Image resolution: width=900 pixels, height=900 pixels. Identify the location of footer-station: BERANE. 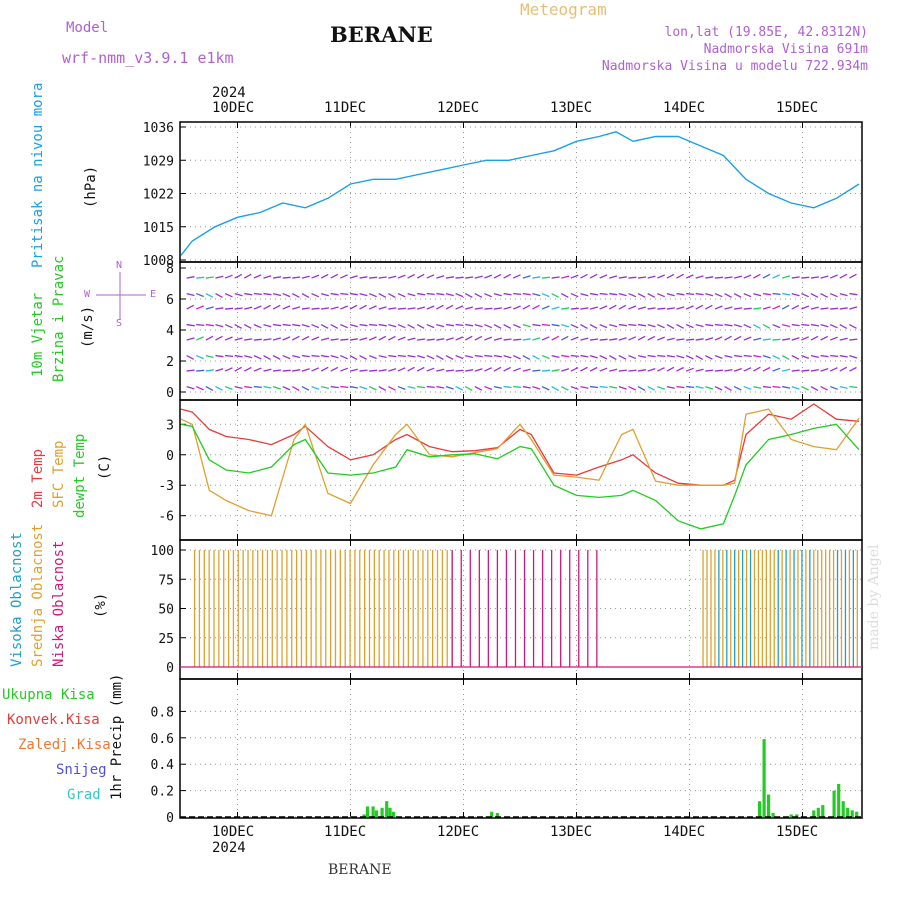
(360, 870).